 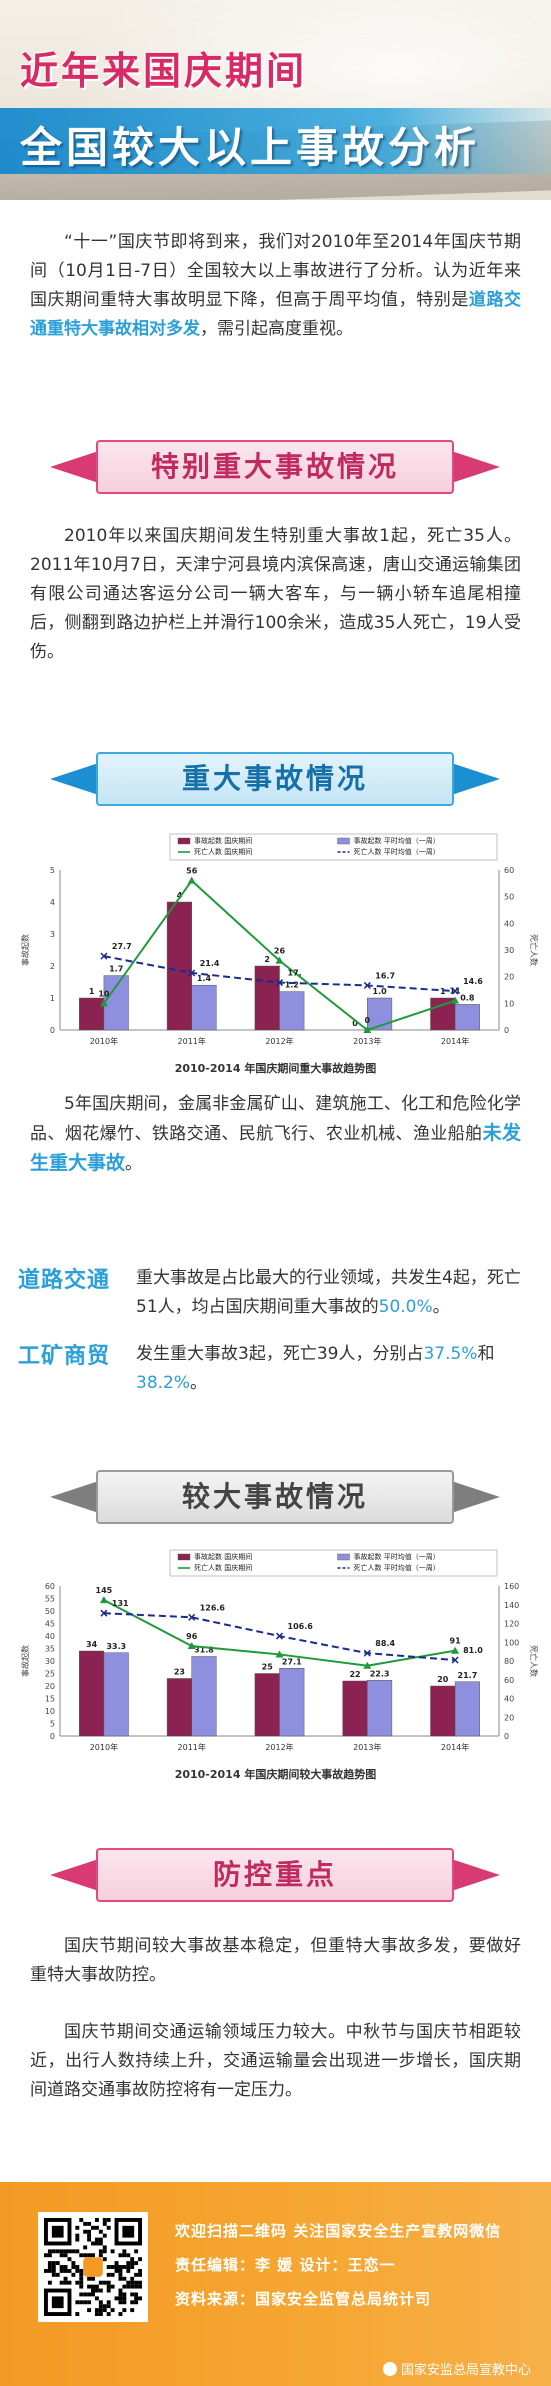 I want to click on header-title-line2: 全国较大以上事故分析, so click(x=250, y=147).